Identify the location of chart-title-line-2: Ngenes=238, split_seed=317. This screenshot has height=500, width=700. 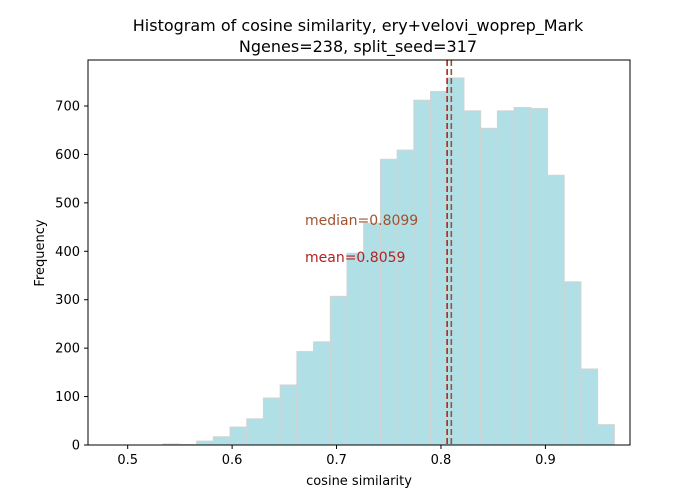
(358, 47).